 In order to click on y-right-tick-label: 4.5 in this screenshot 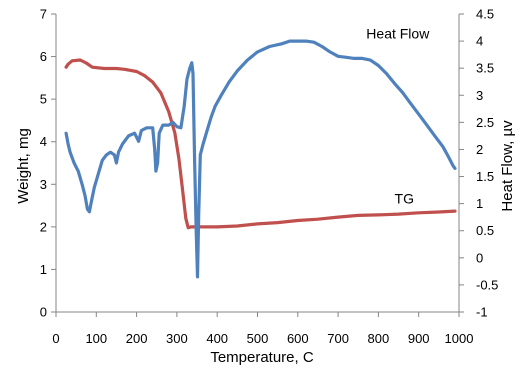, I will do `click(485, 14)`.